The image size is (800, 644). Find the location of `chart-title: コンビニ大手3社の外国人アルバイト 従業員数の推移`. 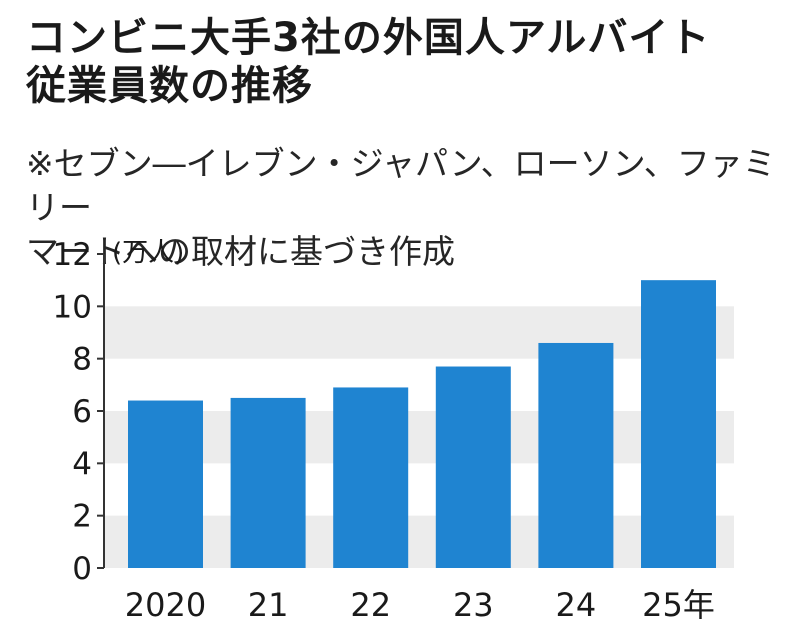

chart-title: コンビニ大手3社の外国人アルバイト 従業員数の推移 is located at coordinates (406, 62).